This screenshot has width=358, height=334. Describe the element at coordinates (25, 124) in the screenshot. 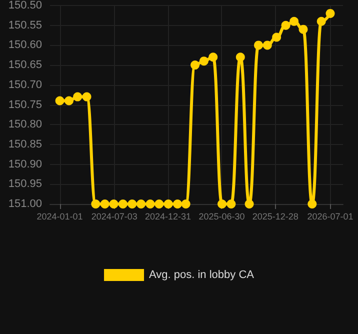

I see `y-tick-label: 150.80` at that location.